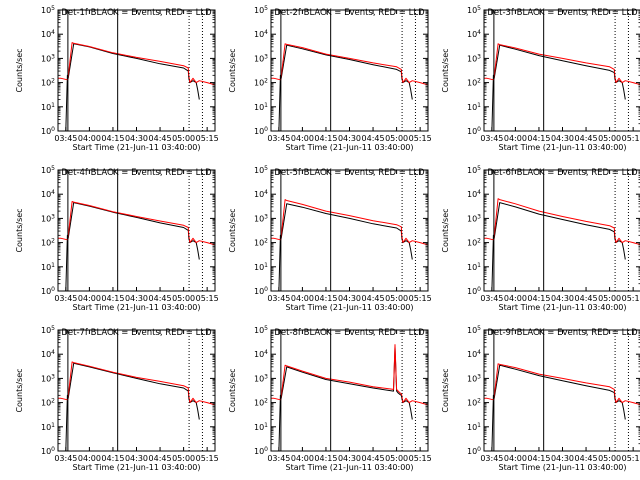  I want to click on panel-title: Det-6f BLACK = Events, RED = LLD, so click(562, 173).